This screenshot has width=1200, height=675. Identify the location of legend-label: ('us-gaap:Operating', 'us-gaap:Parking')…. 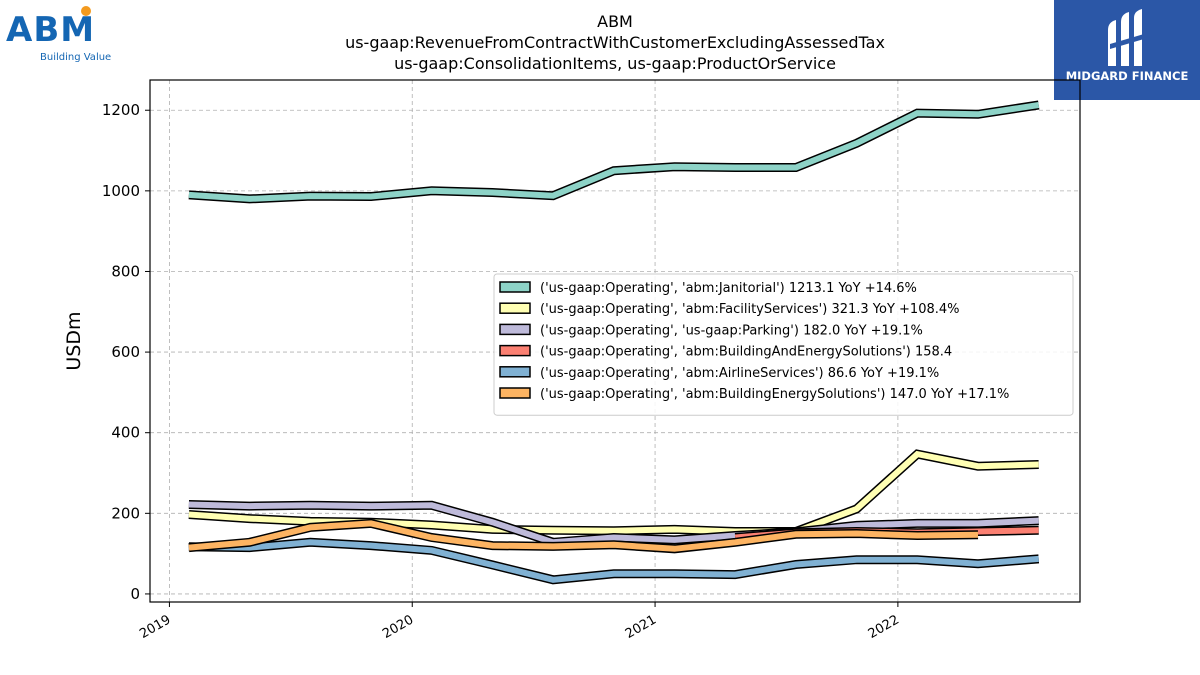
(731, 330).